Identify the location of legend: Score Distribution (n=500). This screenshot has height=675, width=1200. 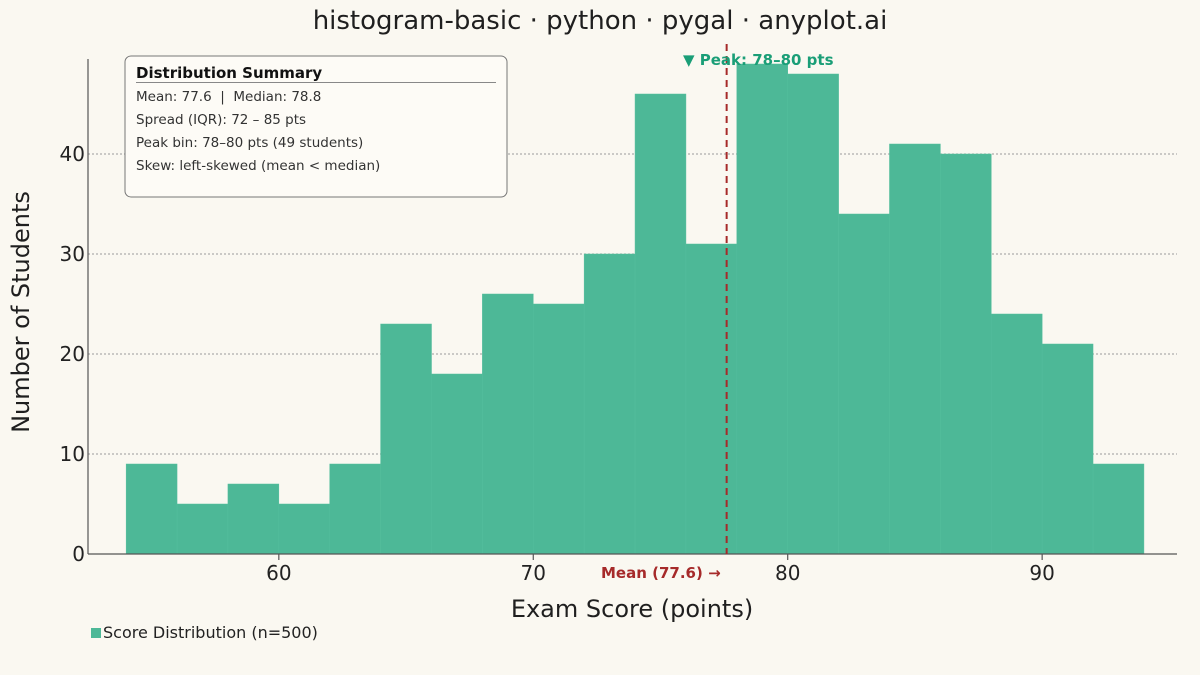
(204, 632).